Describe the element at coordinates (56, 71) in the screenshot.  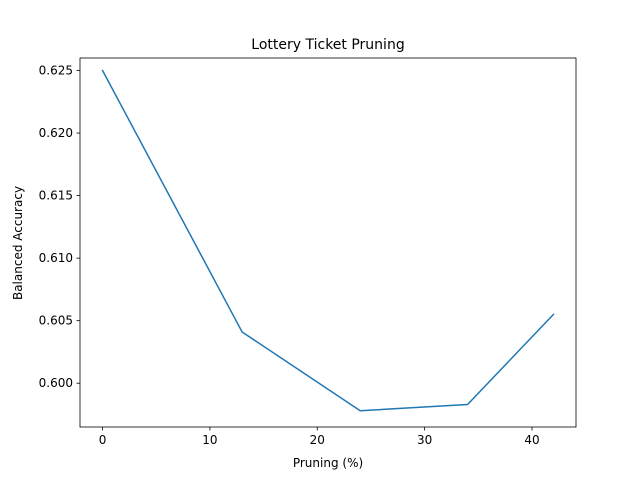
I see `y-tick-label: 0.625` at that location.